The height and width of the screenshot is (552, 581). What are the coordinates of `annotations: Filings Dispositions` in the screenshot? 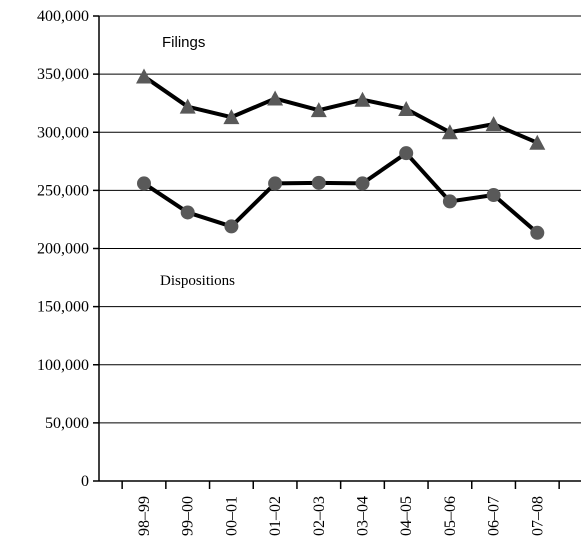 It's located at (197, 161).